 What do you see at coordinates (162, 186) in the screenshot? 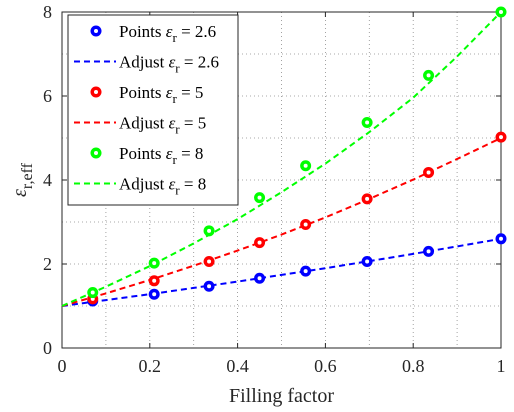
I see `legend-label-6: Adjust εr = 8` at bounding box center [162, 186].